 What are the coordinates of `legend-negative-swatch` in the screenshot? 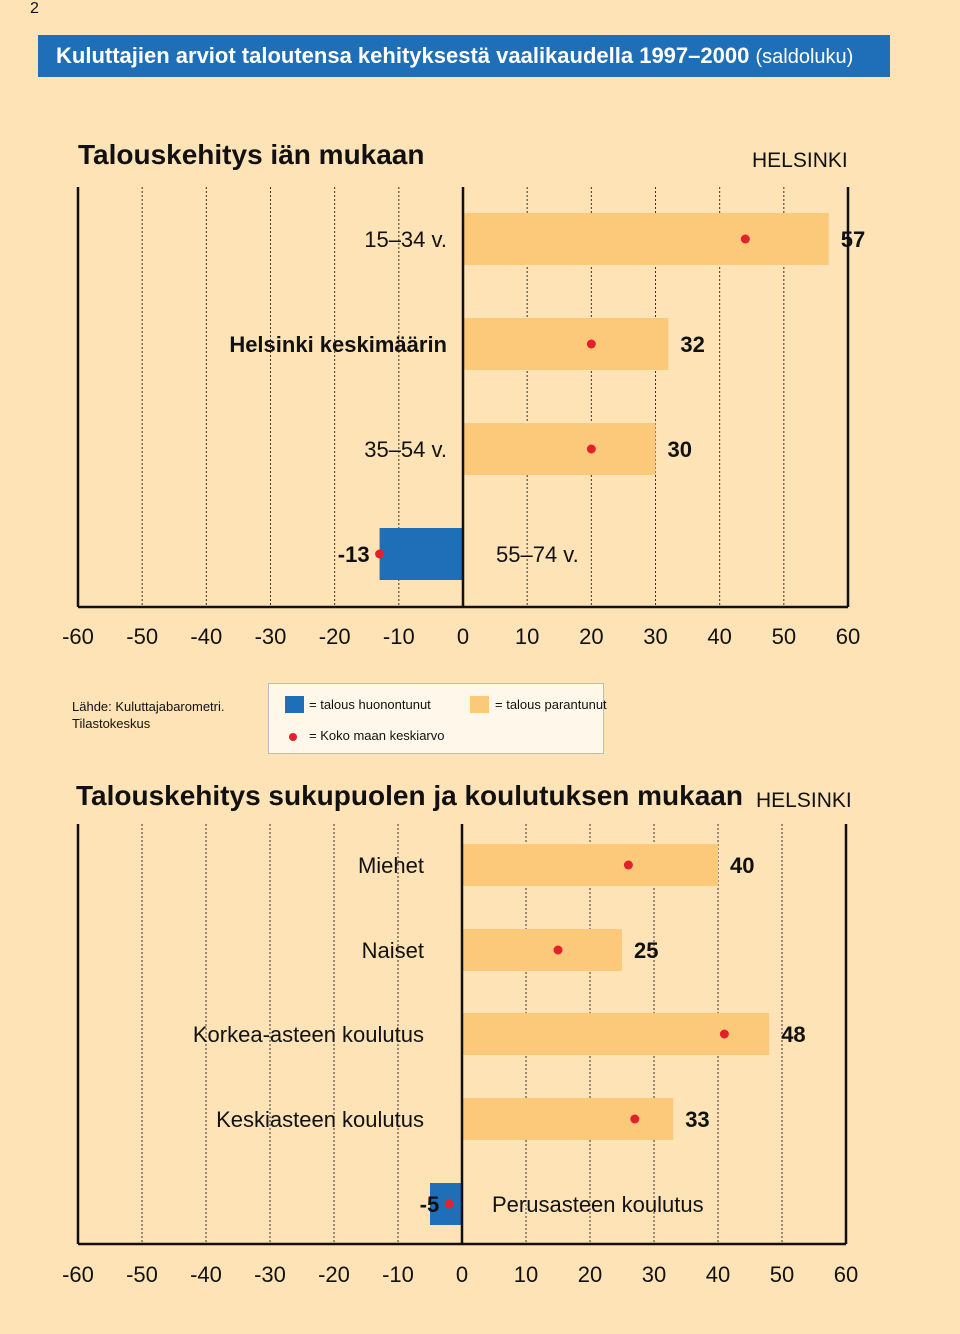 It's located at (294, 704).